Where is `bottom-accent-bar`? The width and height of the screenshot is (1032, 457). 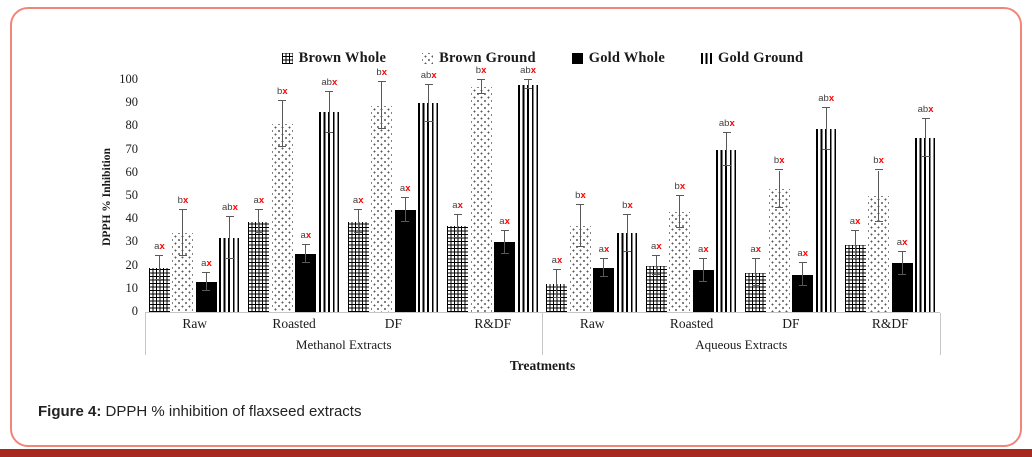 bottom-accent-bar is located at coordinates (516, 453).